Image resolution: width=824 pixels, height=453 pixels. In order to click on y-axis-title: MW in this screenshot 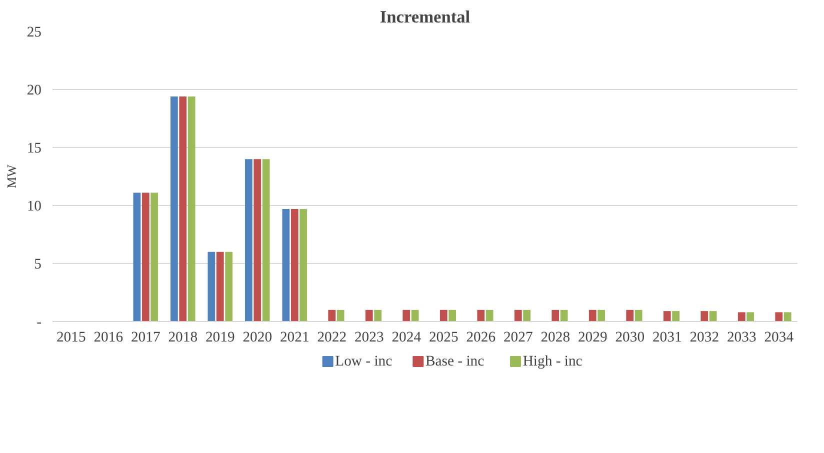, I will do `click(11, 176)`.